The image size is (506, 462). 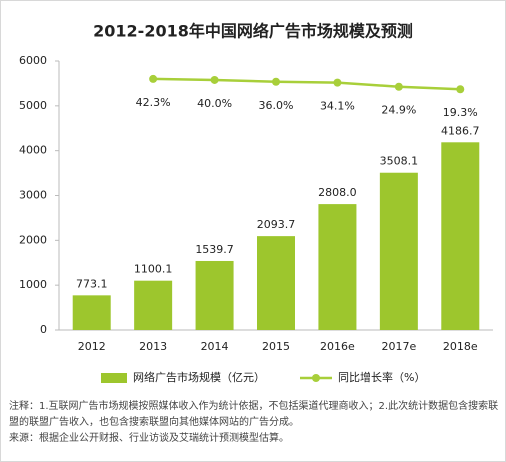 I want to click on line-value-label: 42.3%, so click(x=153, y=102).